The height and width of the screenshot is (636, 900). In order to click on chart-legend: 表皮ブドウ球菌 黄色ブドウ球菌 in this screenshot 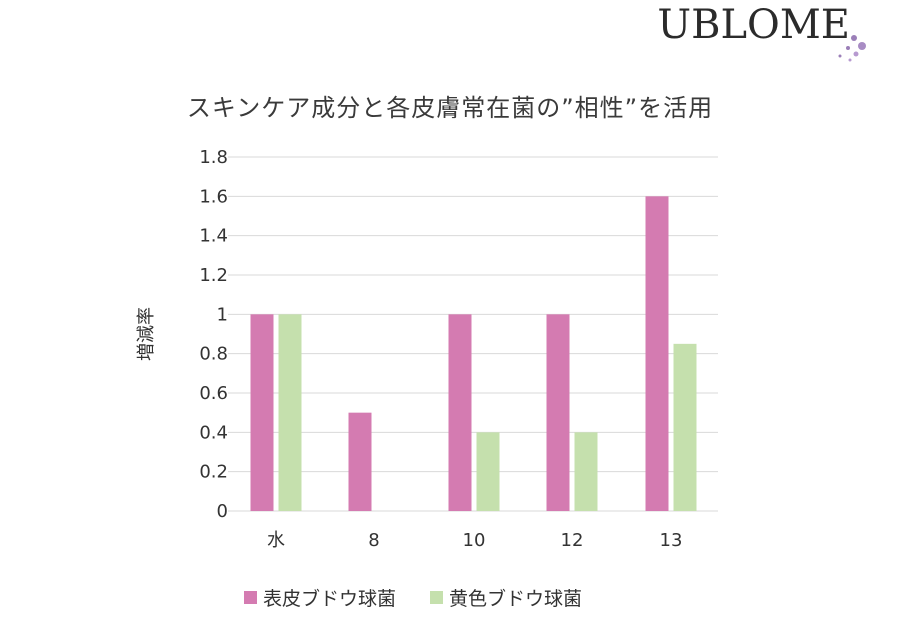, I will do `click(413, 597)`.